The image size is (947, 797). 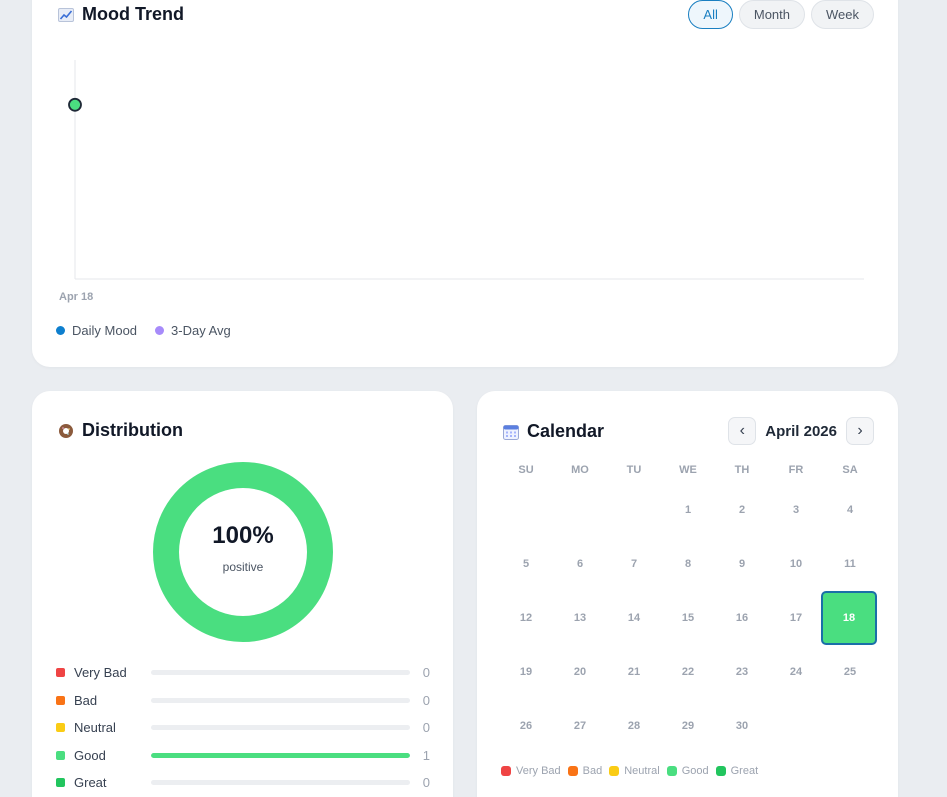 What do you see at coordinates (634, 470) in the screenshot?
I see `weekday-header: TU` at bounding box center [634, 470].